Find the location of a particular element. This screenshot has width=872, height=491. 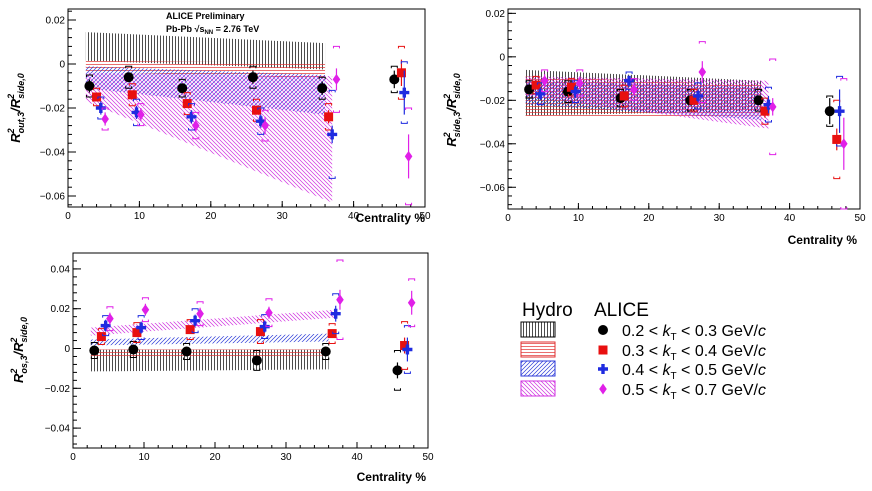

y-tick-label: 0.02 is located at coordinates (496, 14).